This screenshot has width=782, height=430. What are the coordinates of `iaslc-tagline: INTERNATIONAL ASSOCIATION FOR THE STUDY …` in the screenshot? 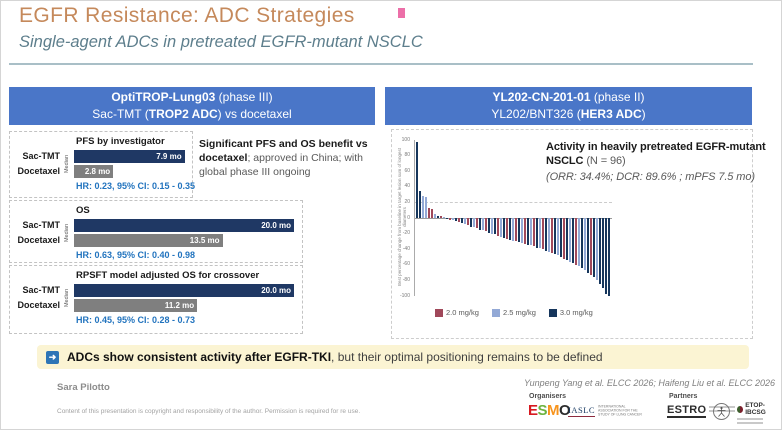 It's located at (620, 411).